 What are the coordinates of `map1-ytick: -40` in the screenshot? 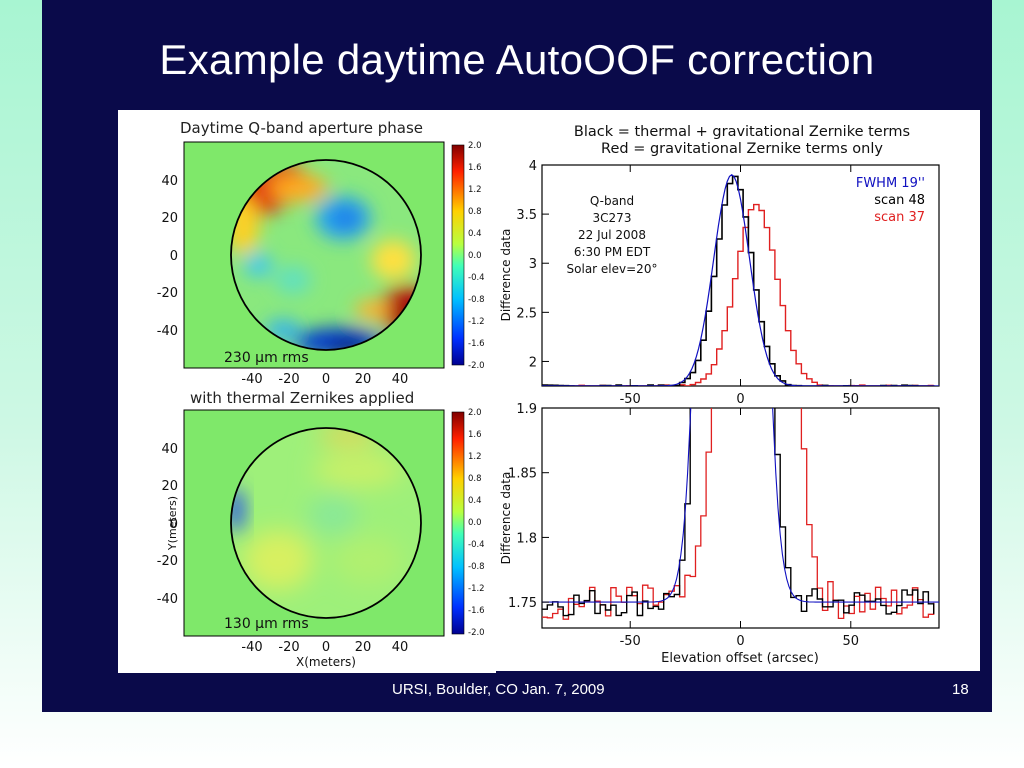 It's located at (167, 331).